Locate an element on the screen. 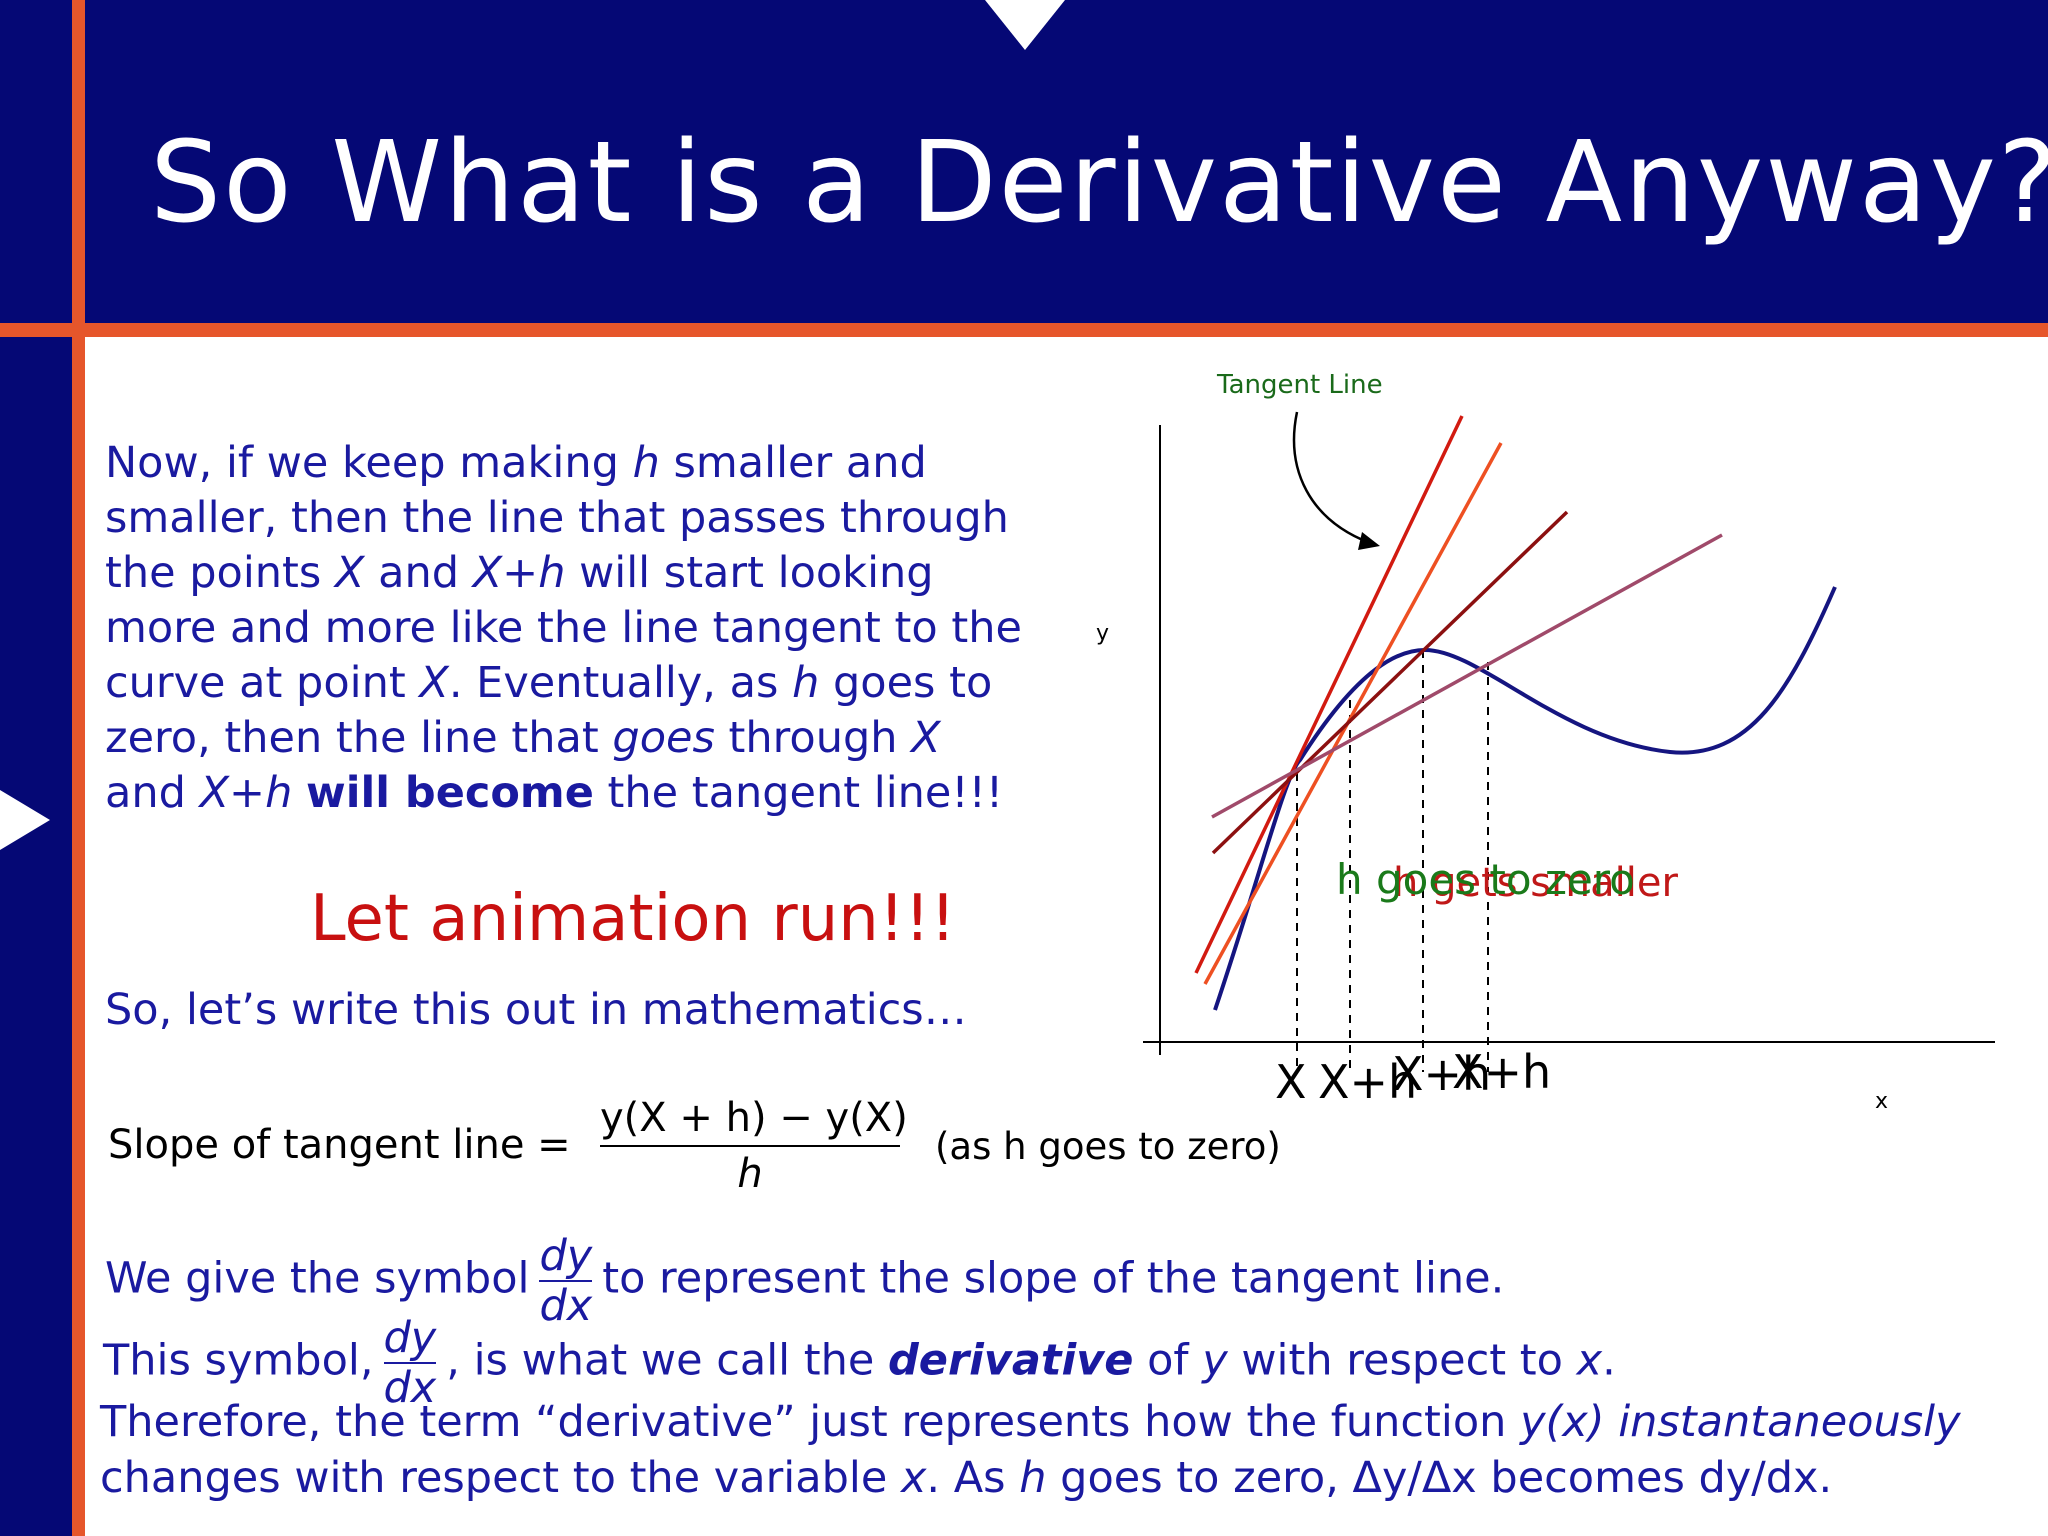  tangent-line is located at coordinates (1329, 694).